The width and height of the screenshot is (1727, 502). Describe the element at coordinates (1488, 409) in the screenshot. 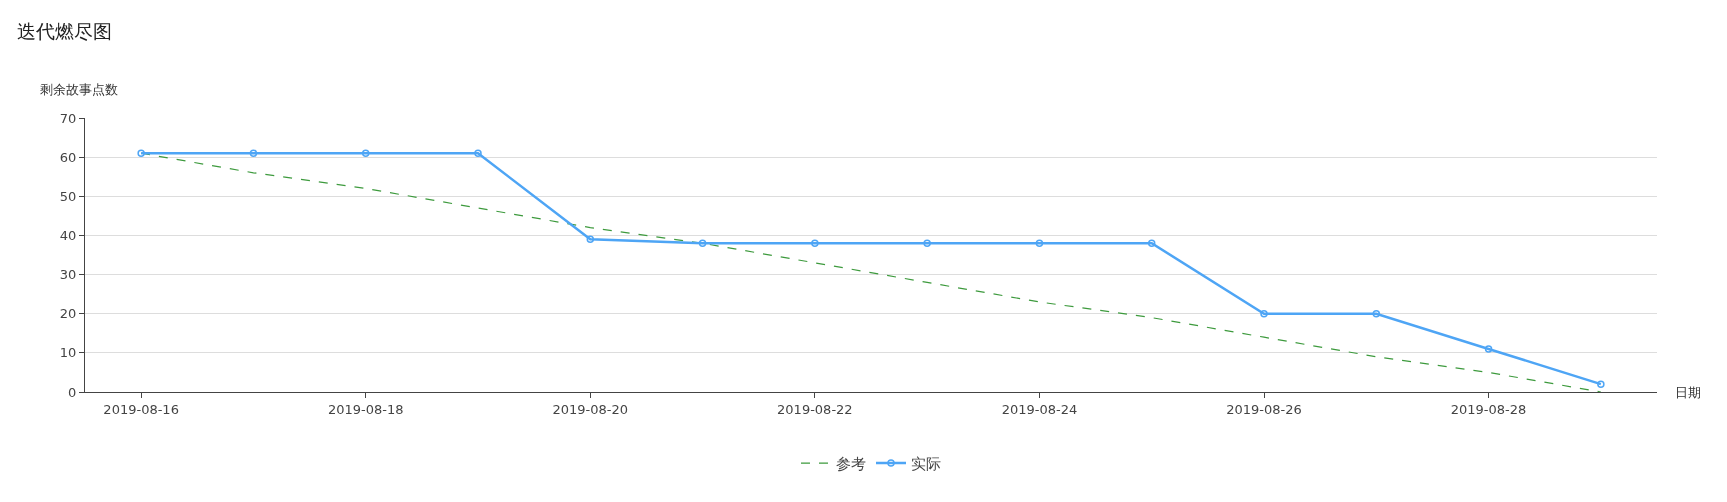

I see `x-tick-label: 2019-08-28` at that location.